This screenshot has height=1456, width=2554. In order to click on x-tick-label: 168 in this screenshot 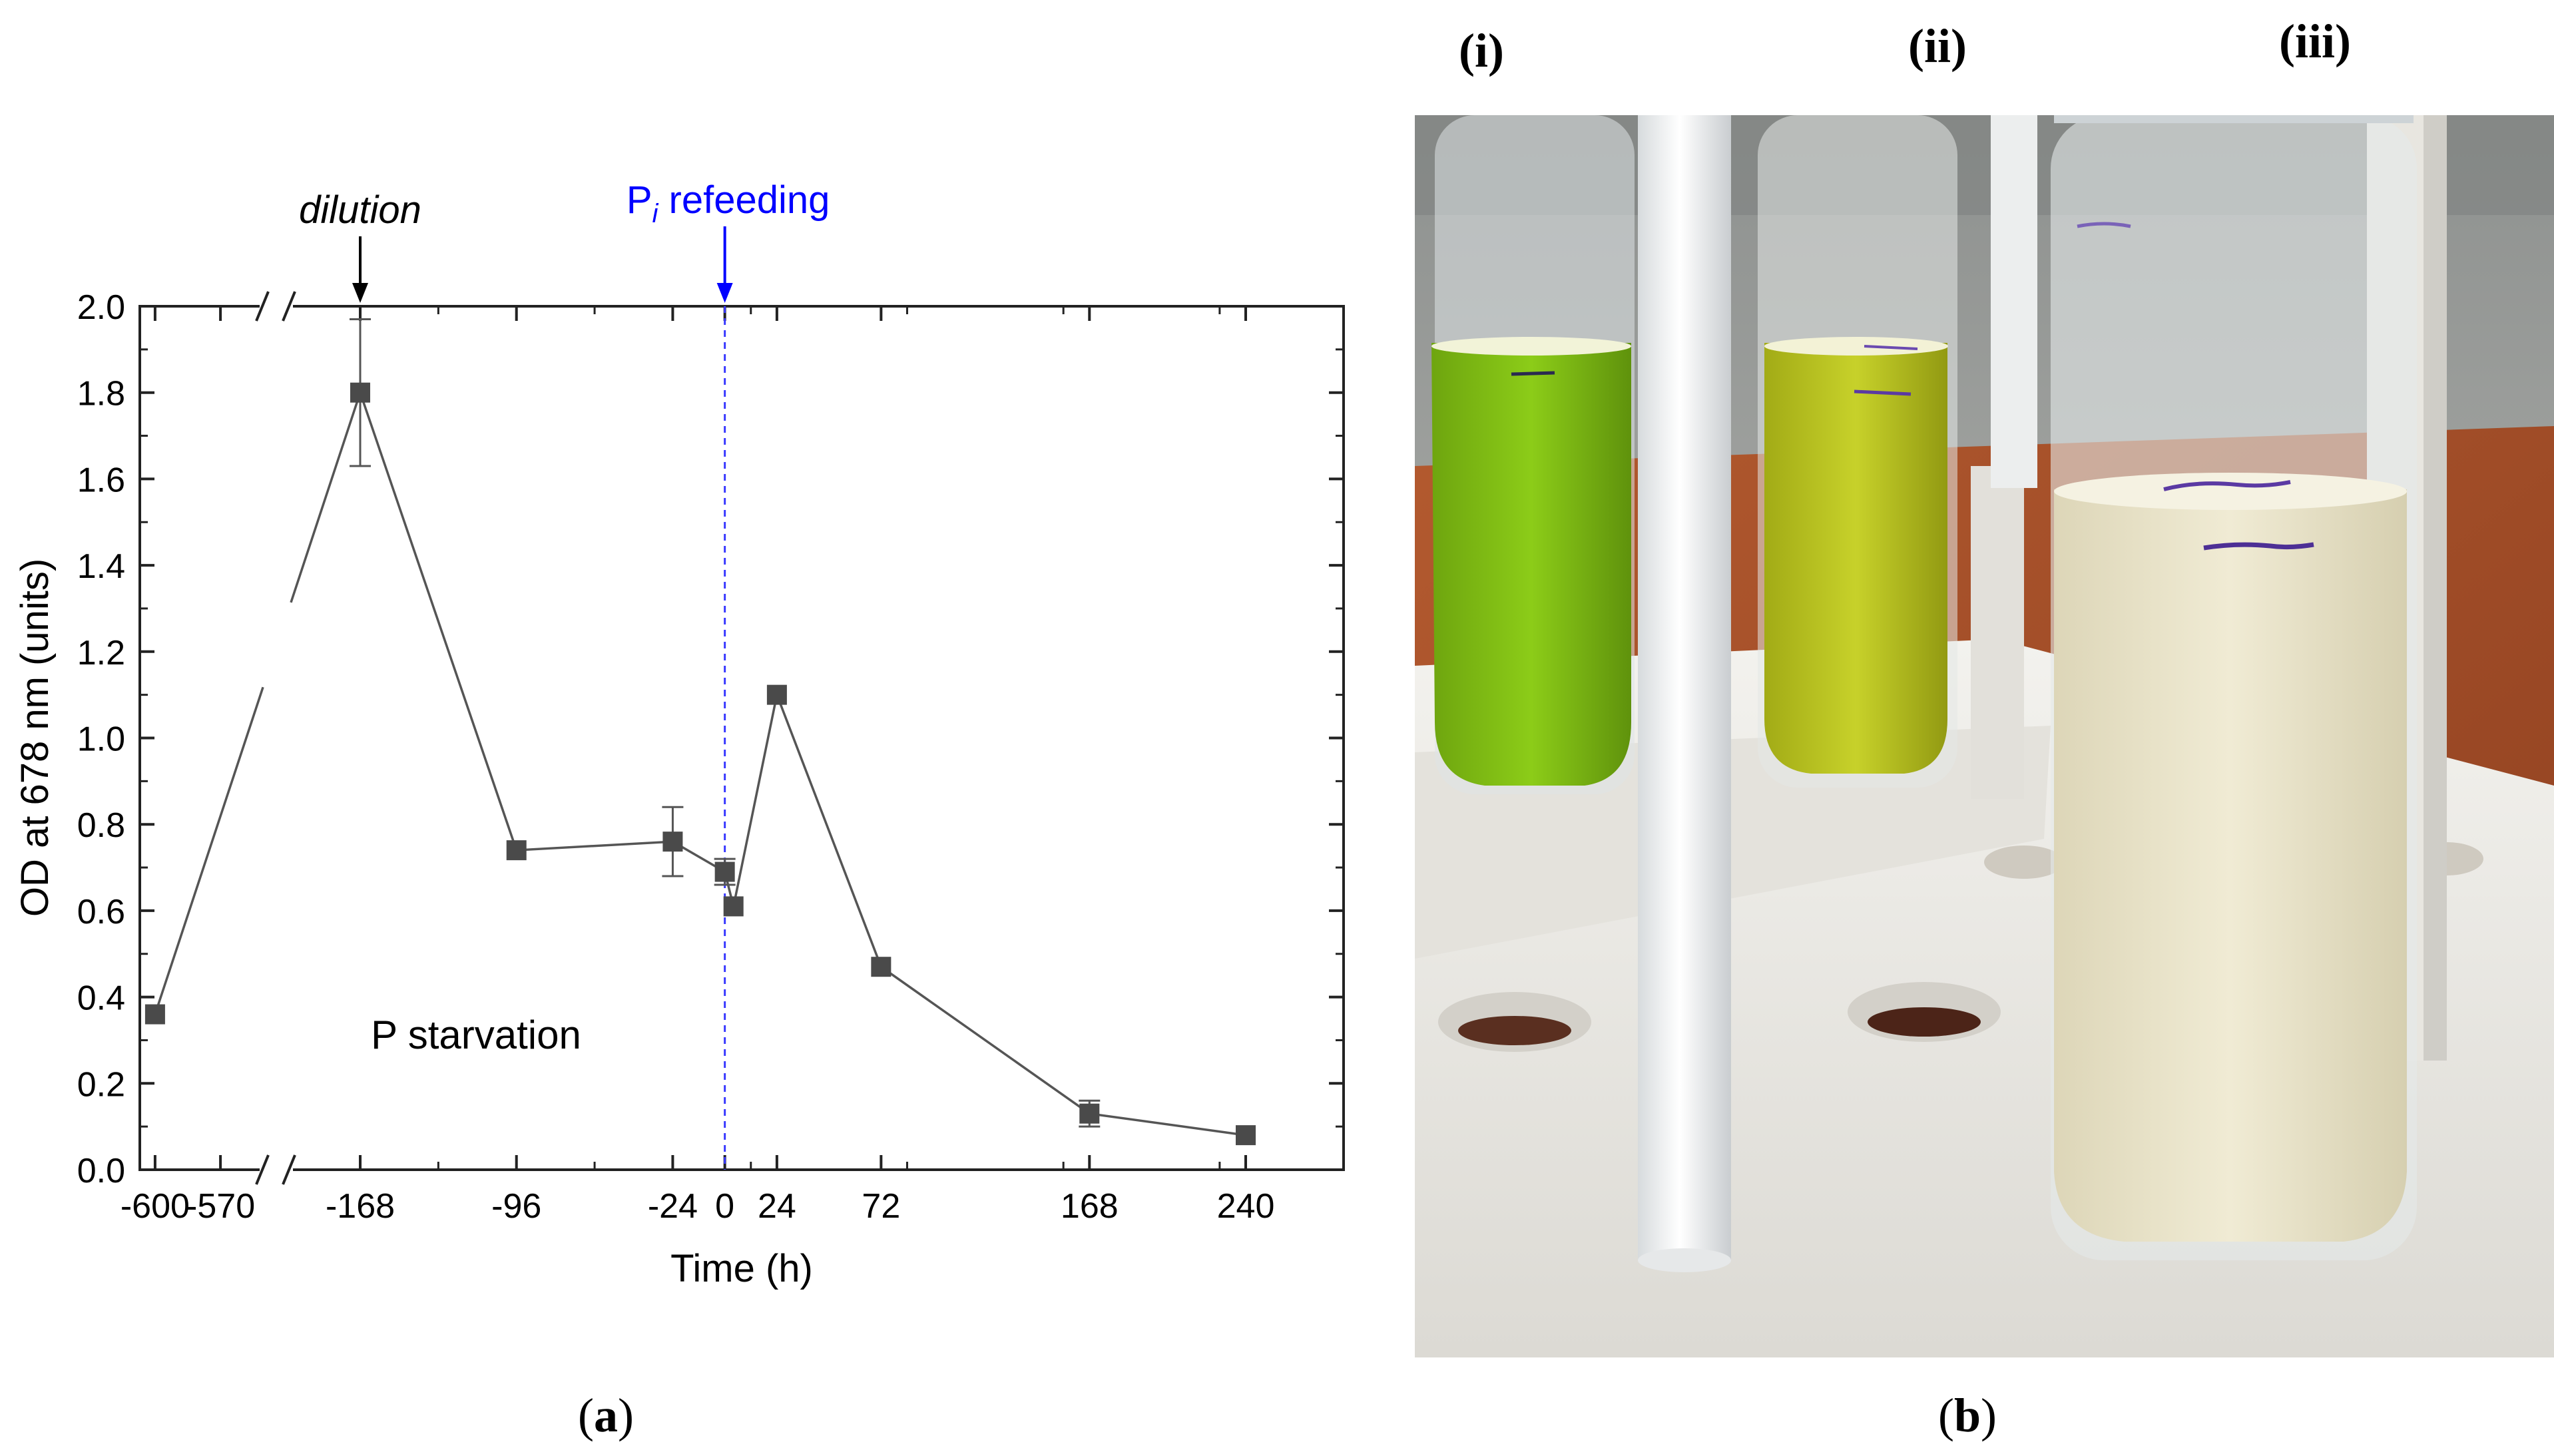, I will do `click(1090, 1206)`.